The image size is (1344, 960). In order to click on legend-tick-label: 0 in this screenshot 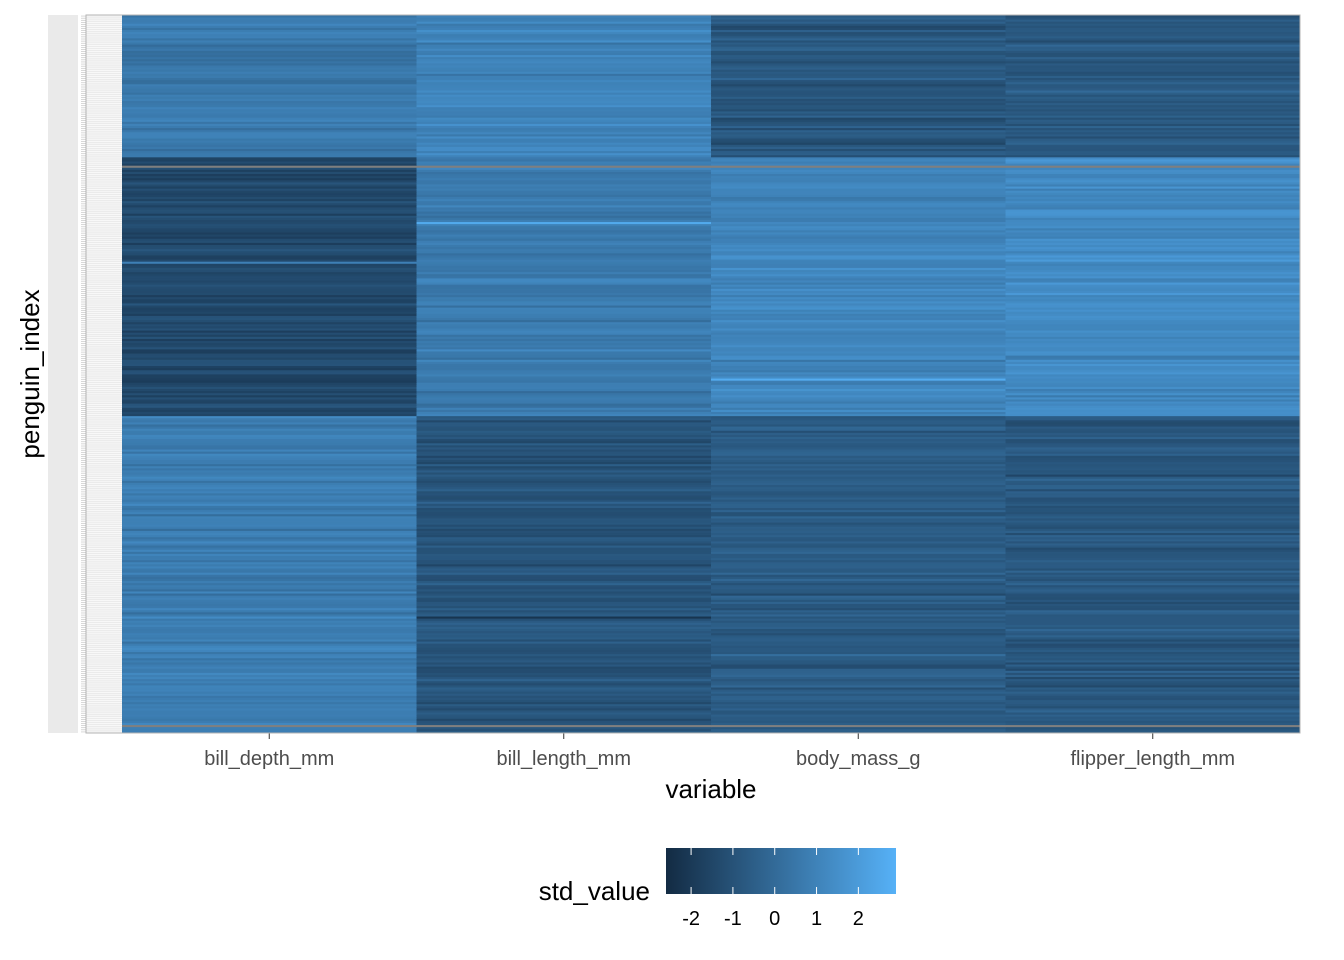, I will do `click(774, 919)`.